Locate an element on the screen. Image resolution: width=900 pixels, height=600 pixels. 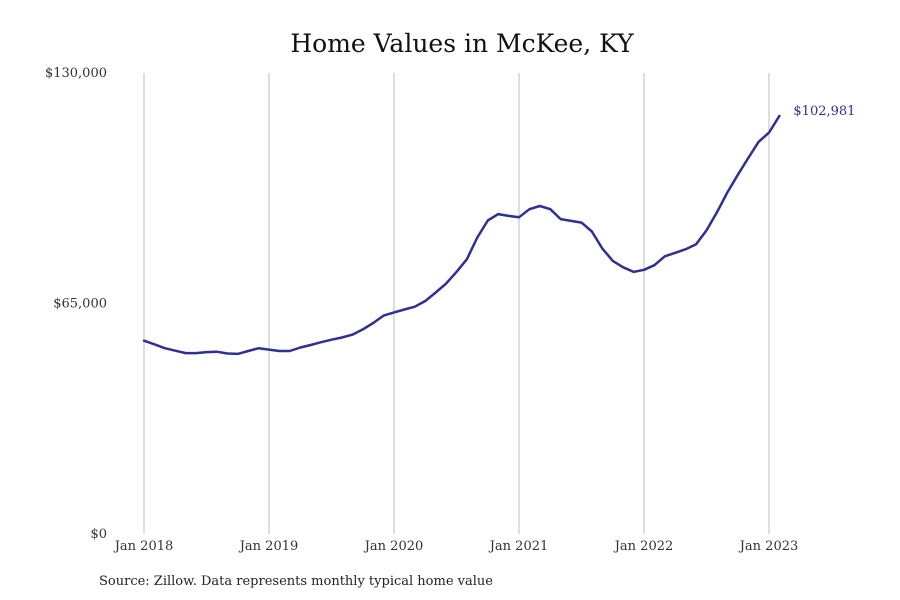
x-tick-label: Jan 2020 is located at coordinates (393, 546).